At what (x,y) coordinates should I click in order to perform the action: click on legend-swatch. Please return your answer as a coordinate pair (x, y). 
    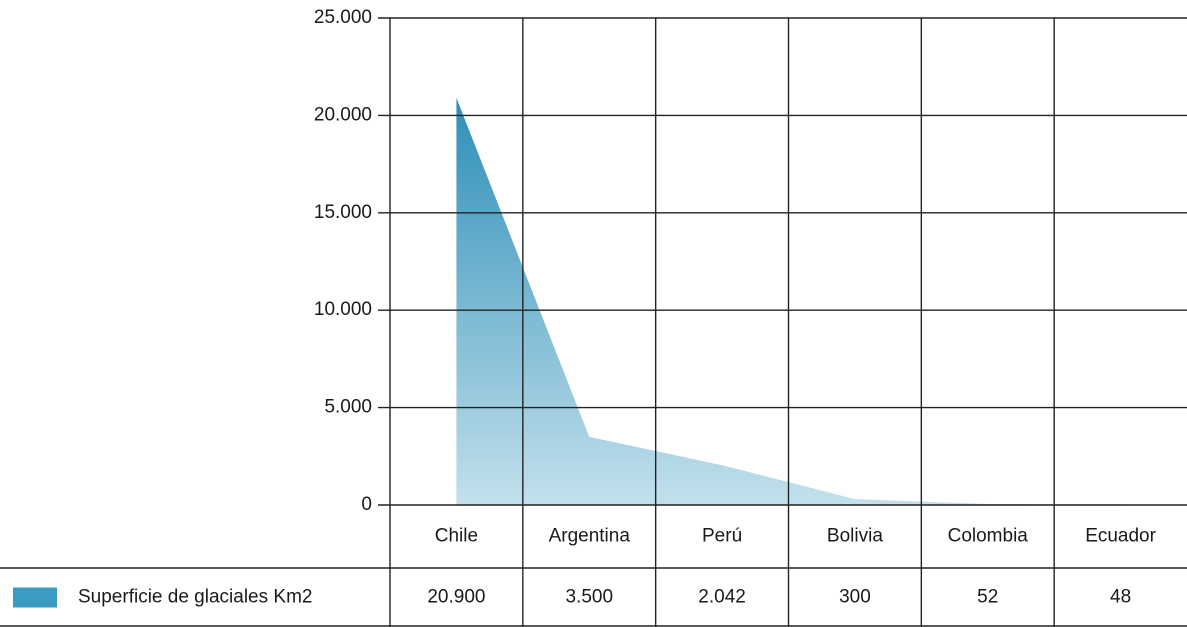
    Looking at the image, I should click on (35, 597).